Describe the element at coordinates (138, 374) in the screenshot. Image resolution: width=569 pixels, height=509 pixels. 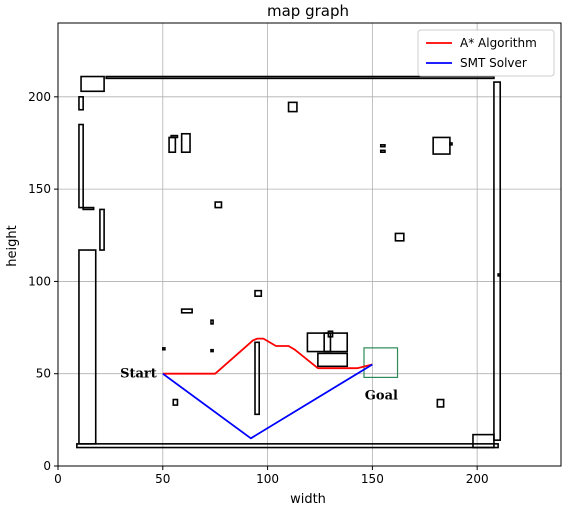
I see `start-label: Start` at that location.